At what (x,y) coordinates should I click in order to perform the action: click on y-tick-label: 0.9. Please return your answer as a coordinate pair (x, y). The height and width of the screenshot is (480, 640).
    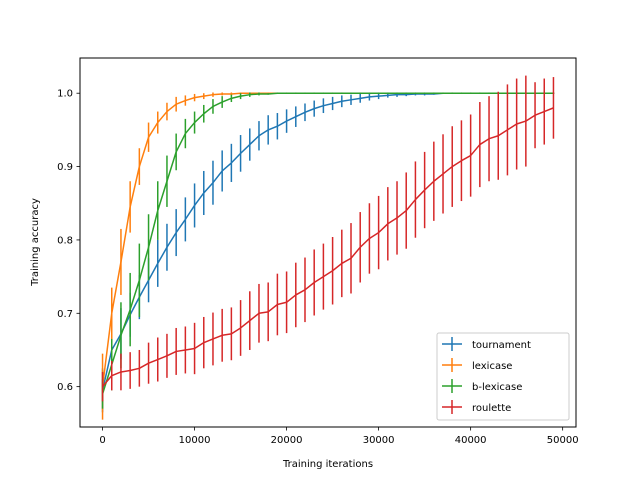
    Looking at the image, I should click on (65, 167).